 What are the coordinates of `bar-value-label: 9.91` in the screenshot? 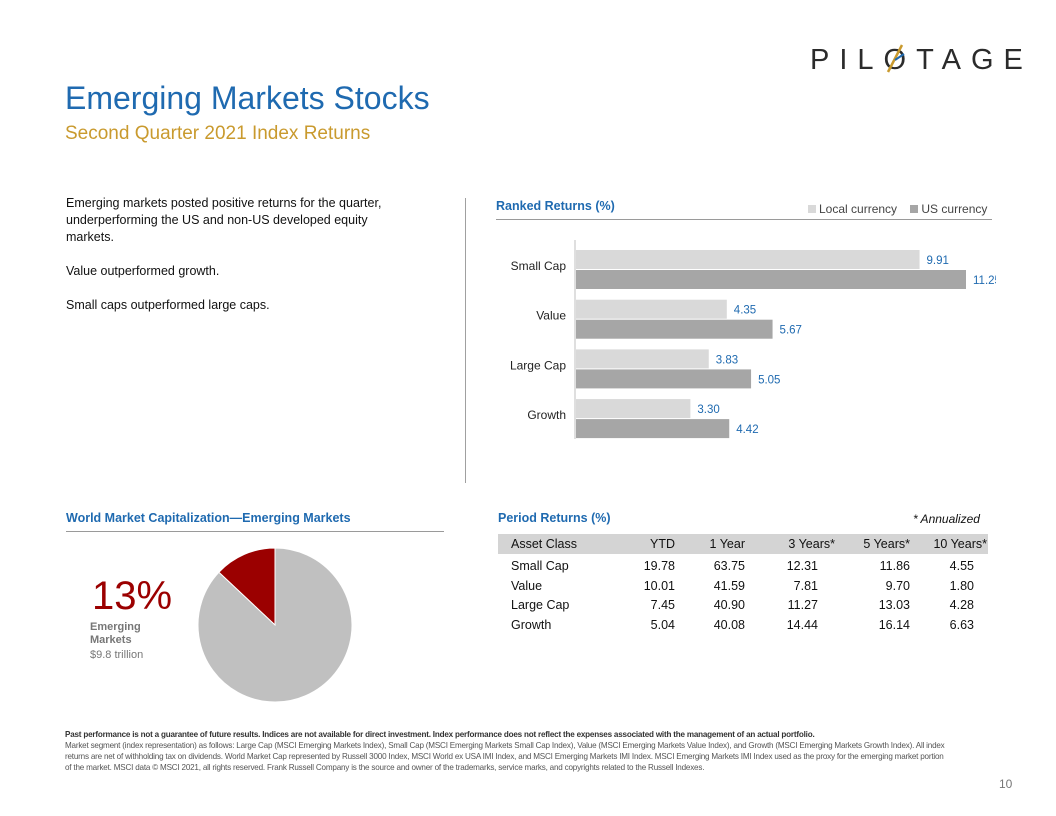 It's located at (938, 261).